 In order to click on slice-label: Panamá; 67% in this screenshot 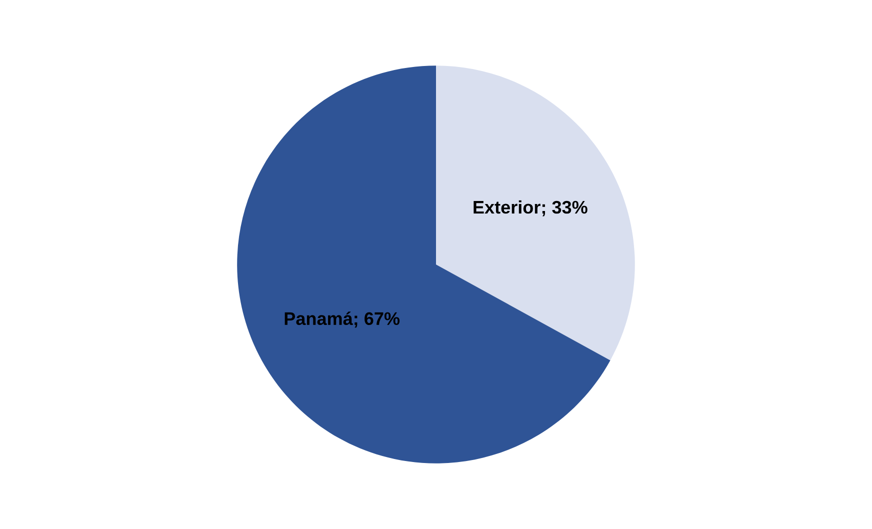, I will do `click(342, 320)`.